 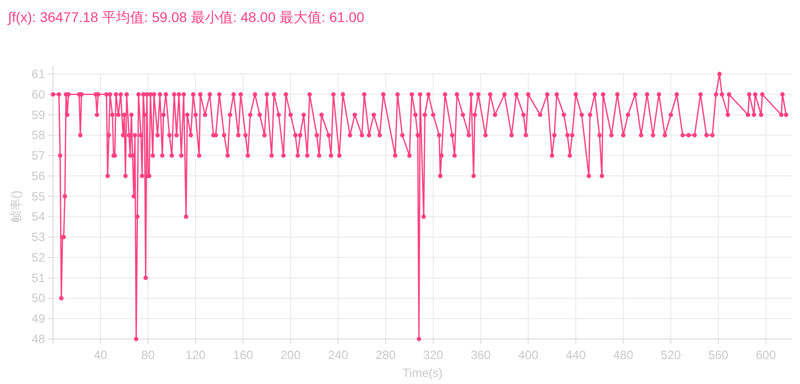 I want to click on chart-title: ∫f(x): 36477.18 平均值: 59.08 最小值: 48.00 最大值: 61.00, so click(x=186, y=17).